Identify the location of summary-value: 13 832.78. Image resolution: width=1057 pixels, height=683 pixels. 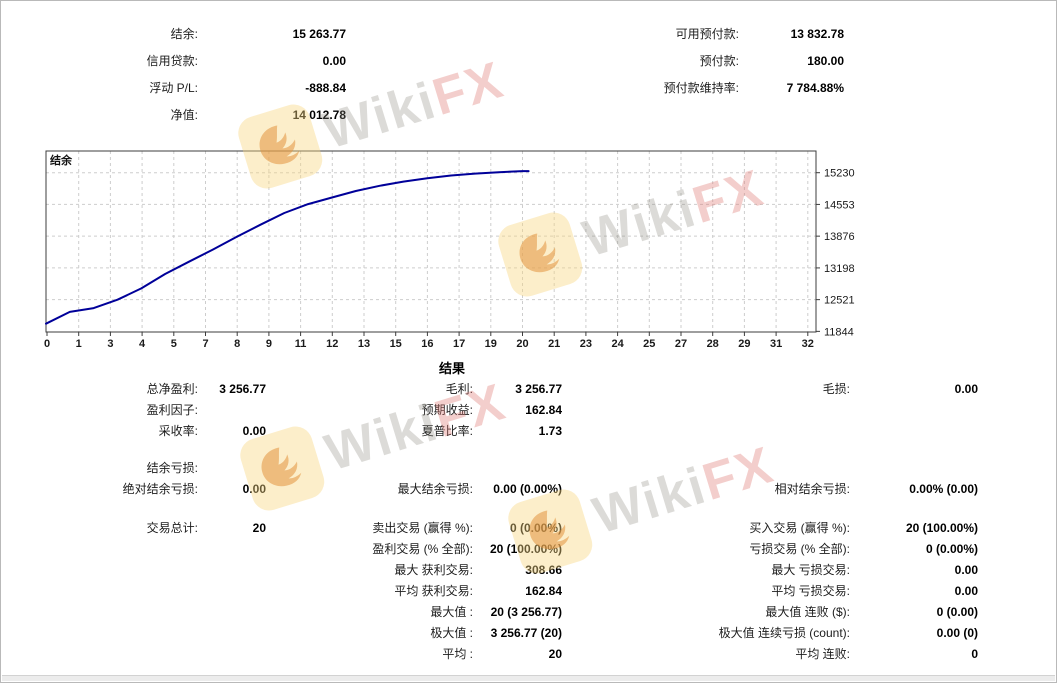
(817, 34).